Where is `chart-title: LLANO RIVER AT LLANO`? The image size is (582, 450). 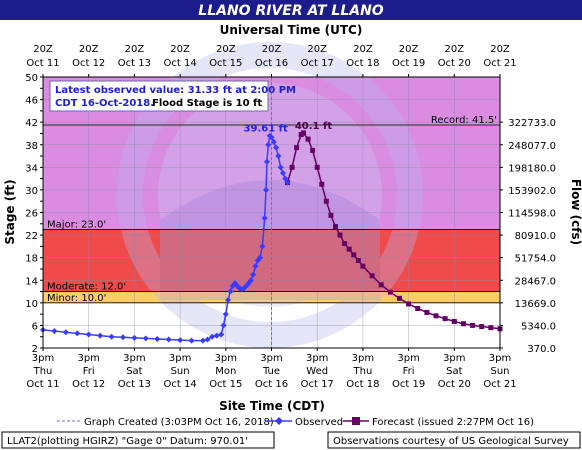 chart-title: LLANO RIVER AT LLANO is located at coordinates (291, 11).